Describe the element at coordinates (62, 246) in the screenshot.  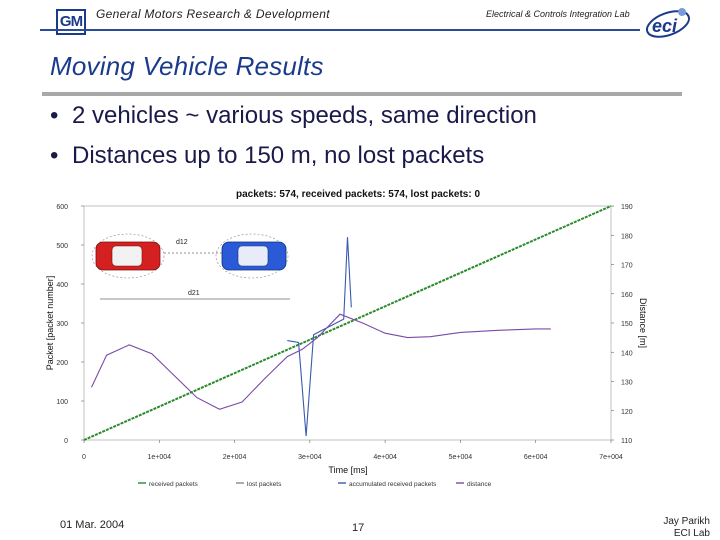
I see `y-tick-label: 500` at that location.